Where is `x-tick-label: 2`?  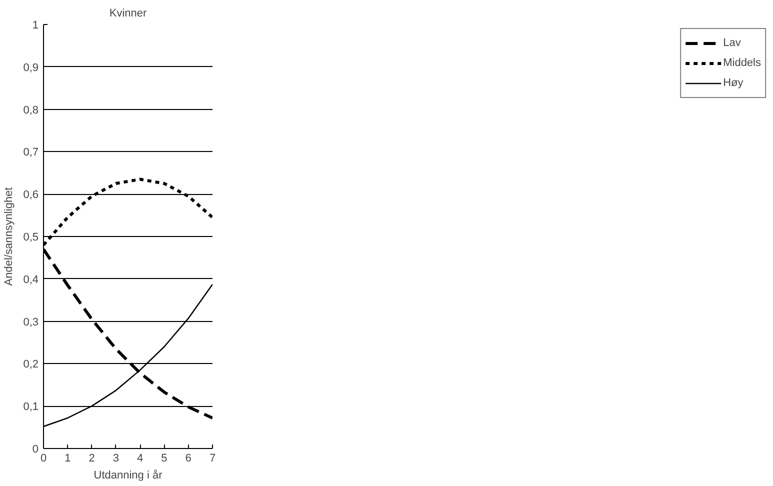 x-tick-label: 2 is located at coordinates (91, 458).